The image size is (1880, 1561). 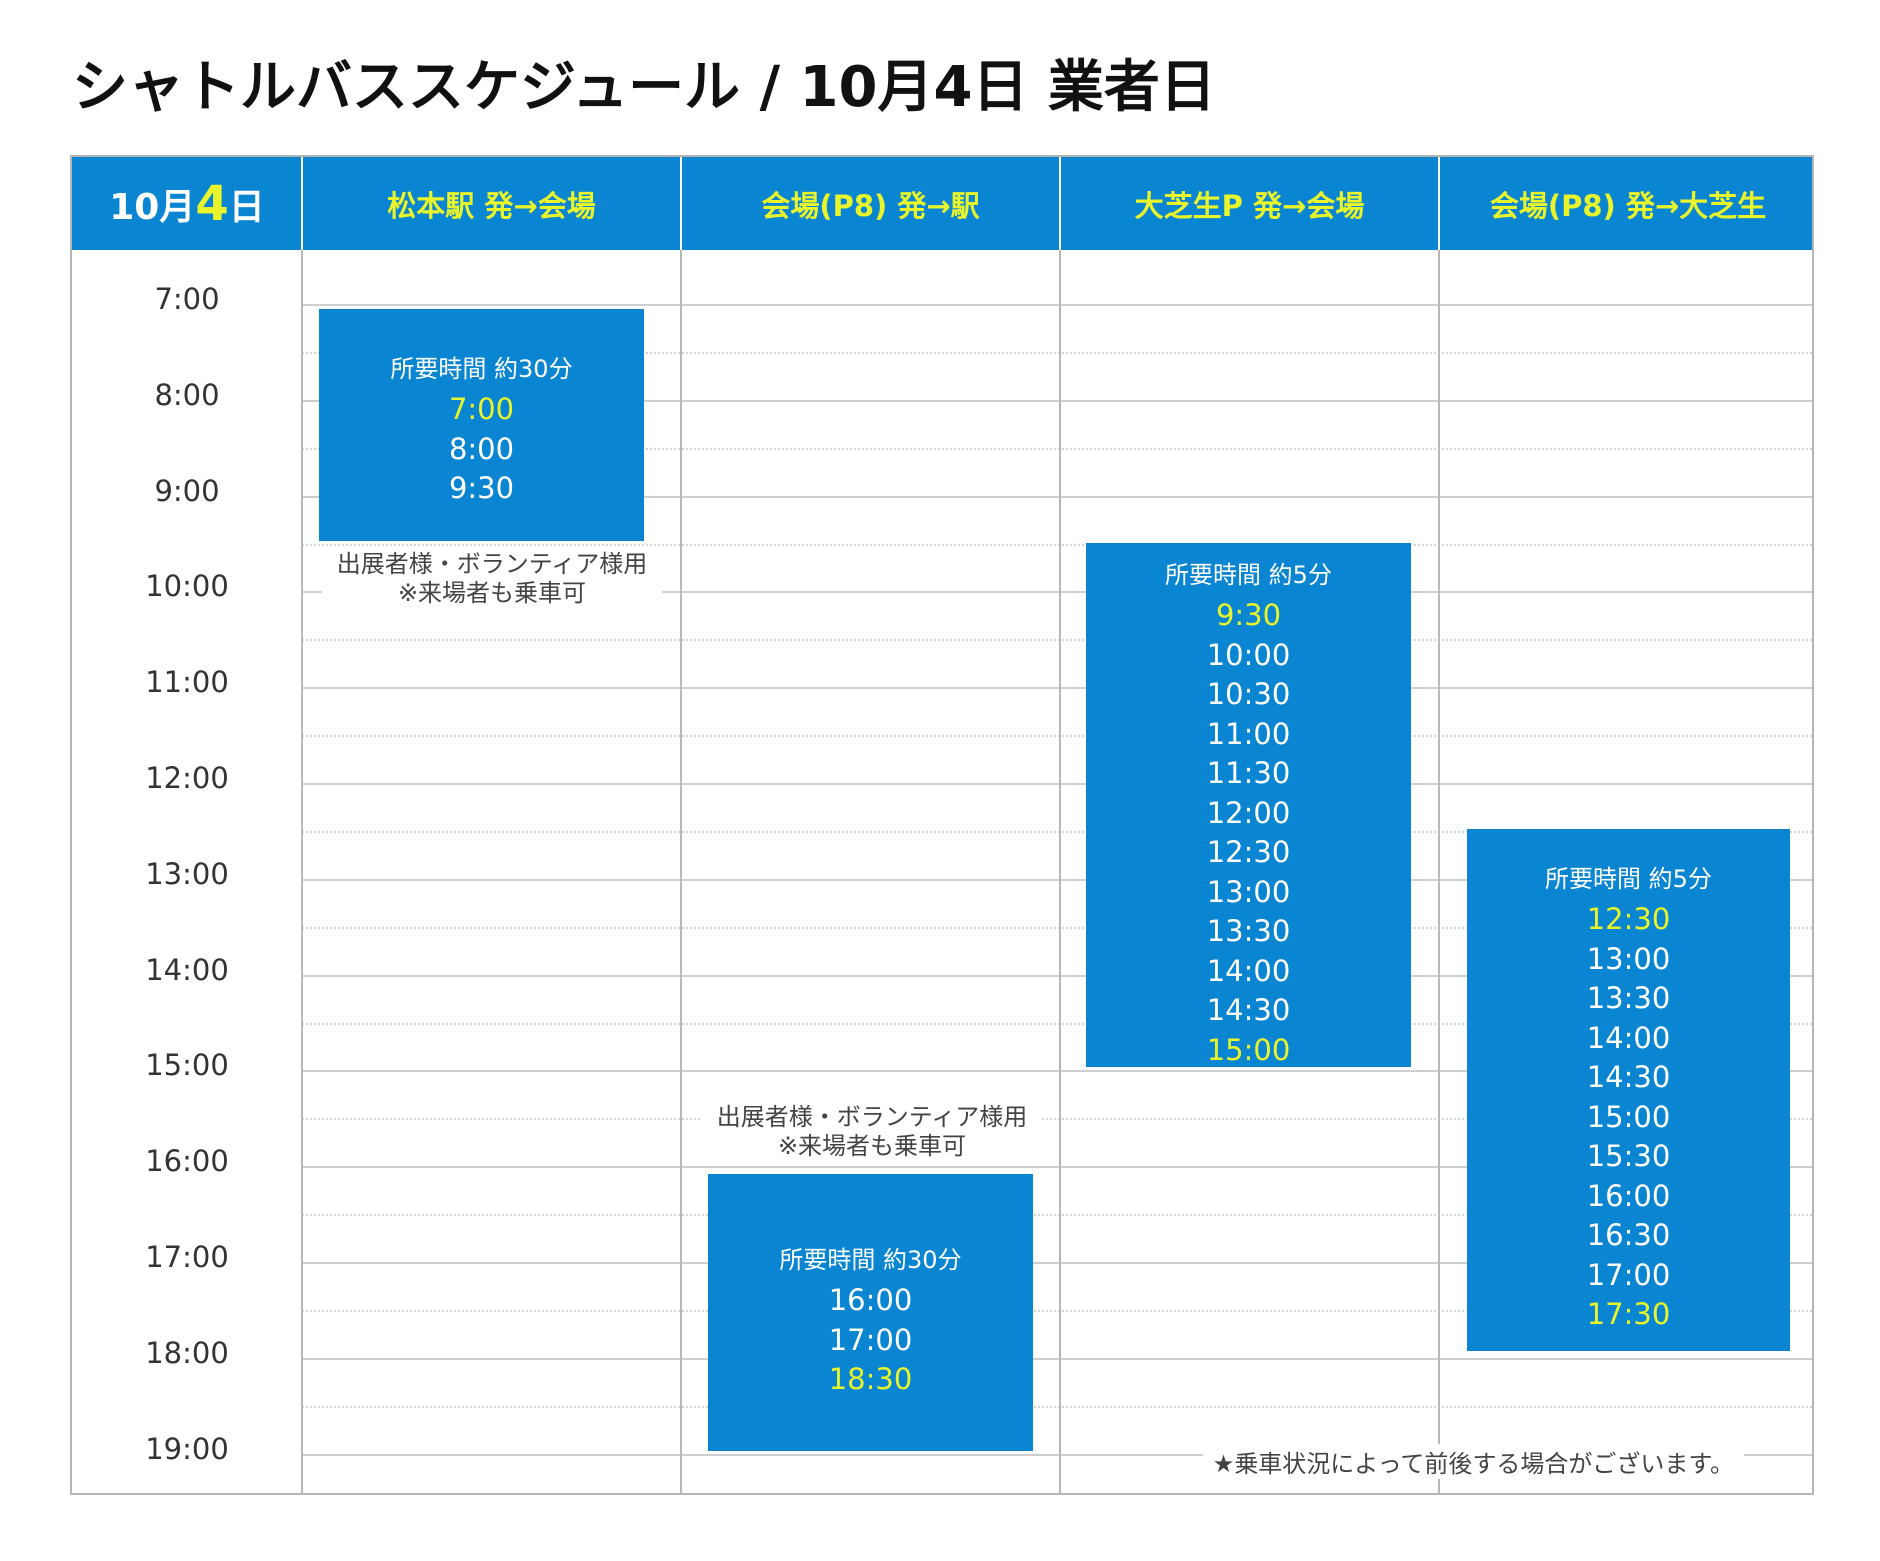 I want to click on departure-time: 10:00, so click(x=1248, y=654).